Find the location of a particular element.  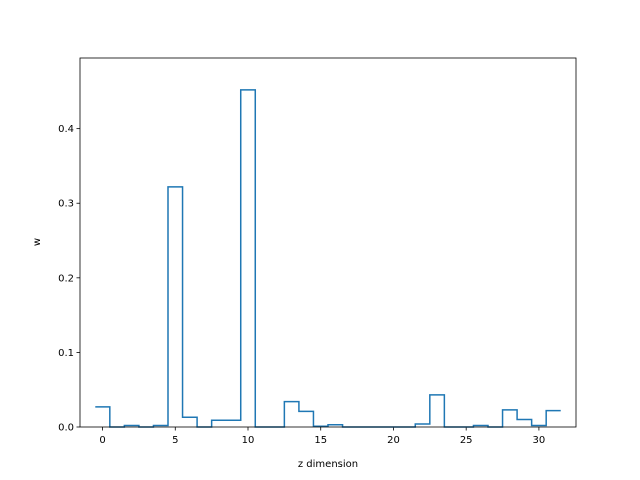

x-axis-label: z dimension is located at coordinates (328, 464).